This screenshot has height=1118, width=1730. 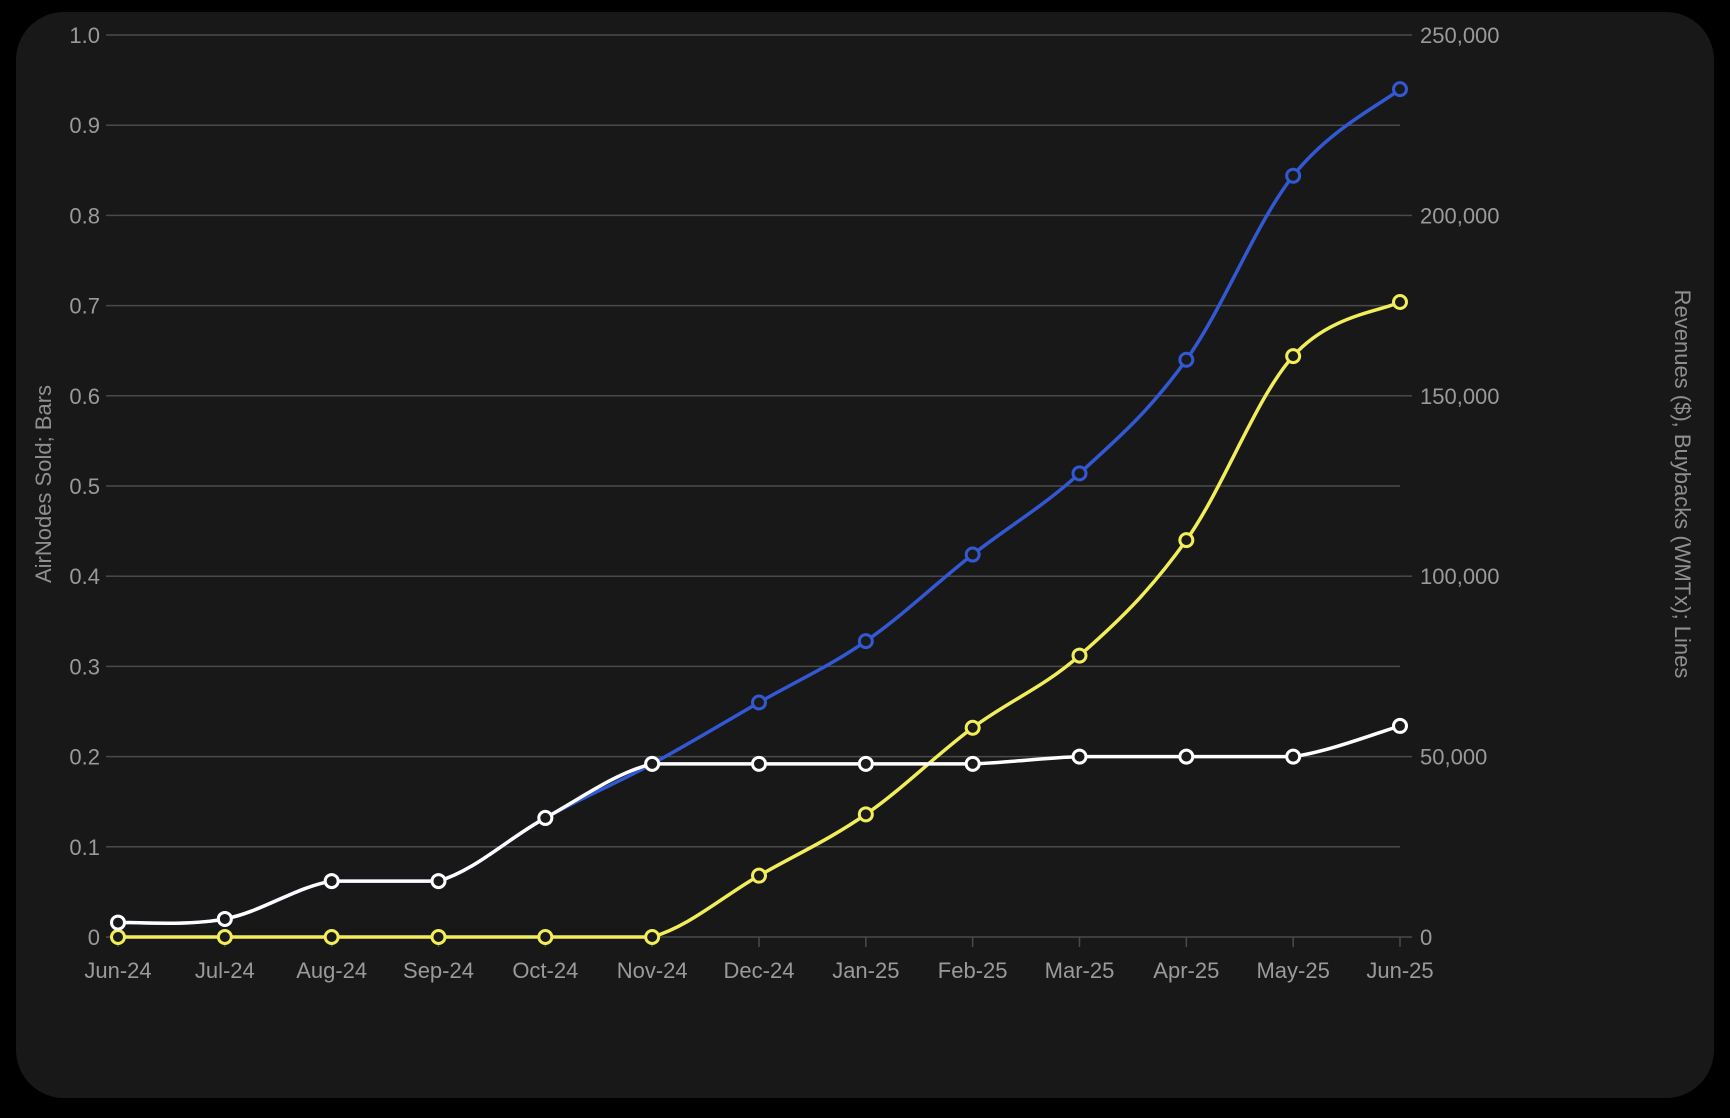 I want to click on left-tick-label: 0.5, so click(x=84, y=486).